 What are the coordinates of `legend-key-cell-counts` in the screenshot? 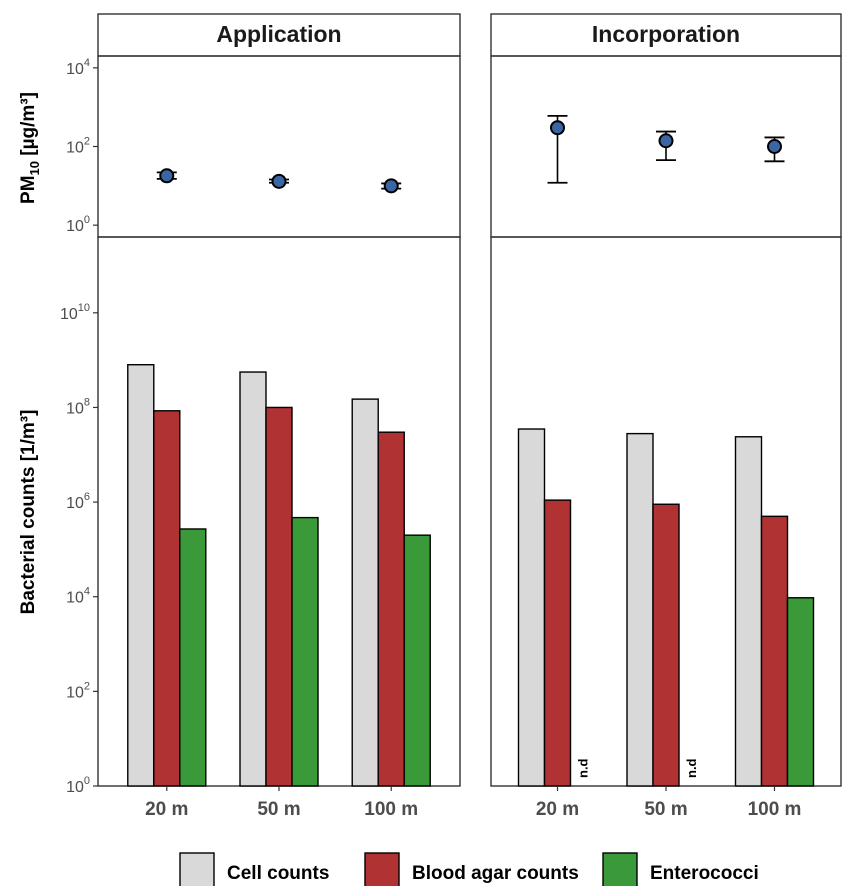 It's located at (197, 869).